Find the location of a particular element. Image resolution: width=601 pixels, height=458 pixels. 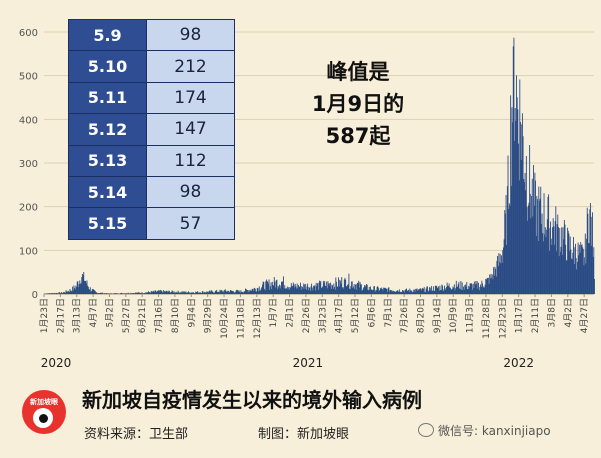

eye-icon is located at coordinates (43, 418).